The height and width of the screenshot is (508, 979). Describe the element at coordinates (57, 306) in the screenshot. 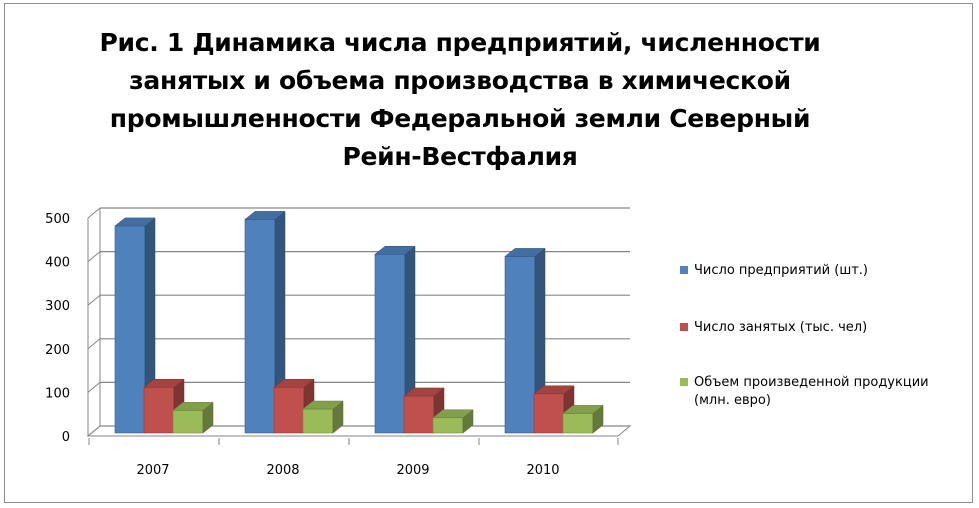

I see `y-tick-label: 300` at that location.